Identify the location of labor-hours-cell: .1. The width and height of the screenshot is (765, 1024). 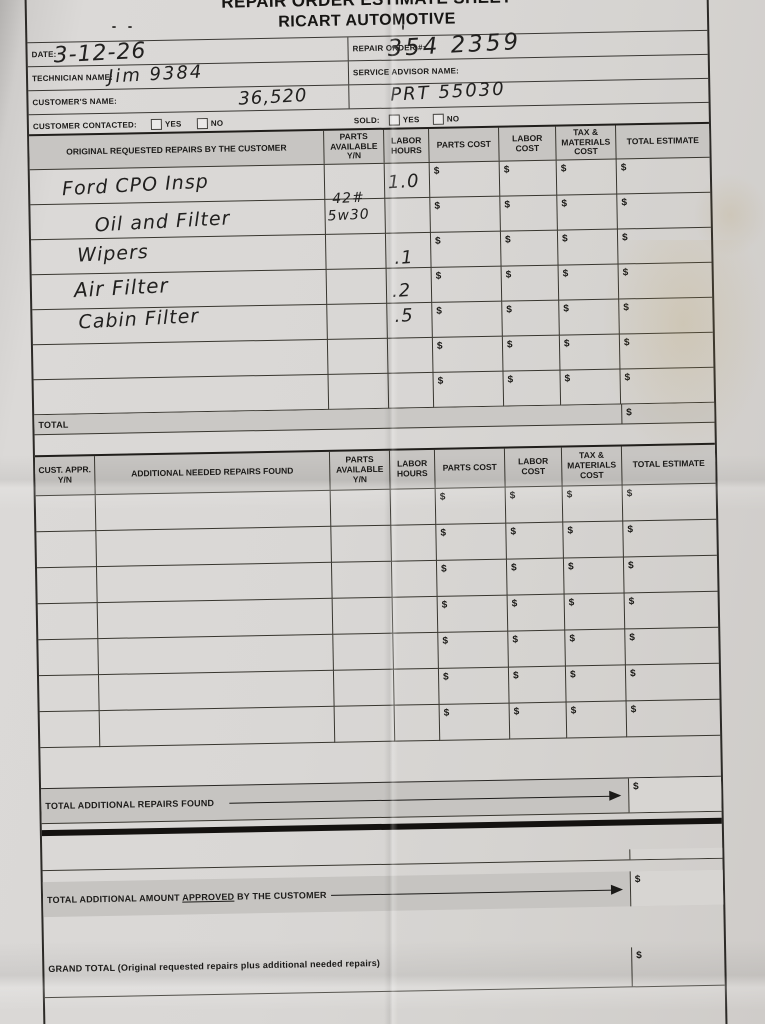
(408, 250).